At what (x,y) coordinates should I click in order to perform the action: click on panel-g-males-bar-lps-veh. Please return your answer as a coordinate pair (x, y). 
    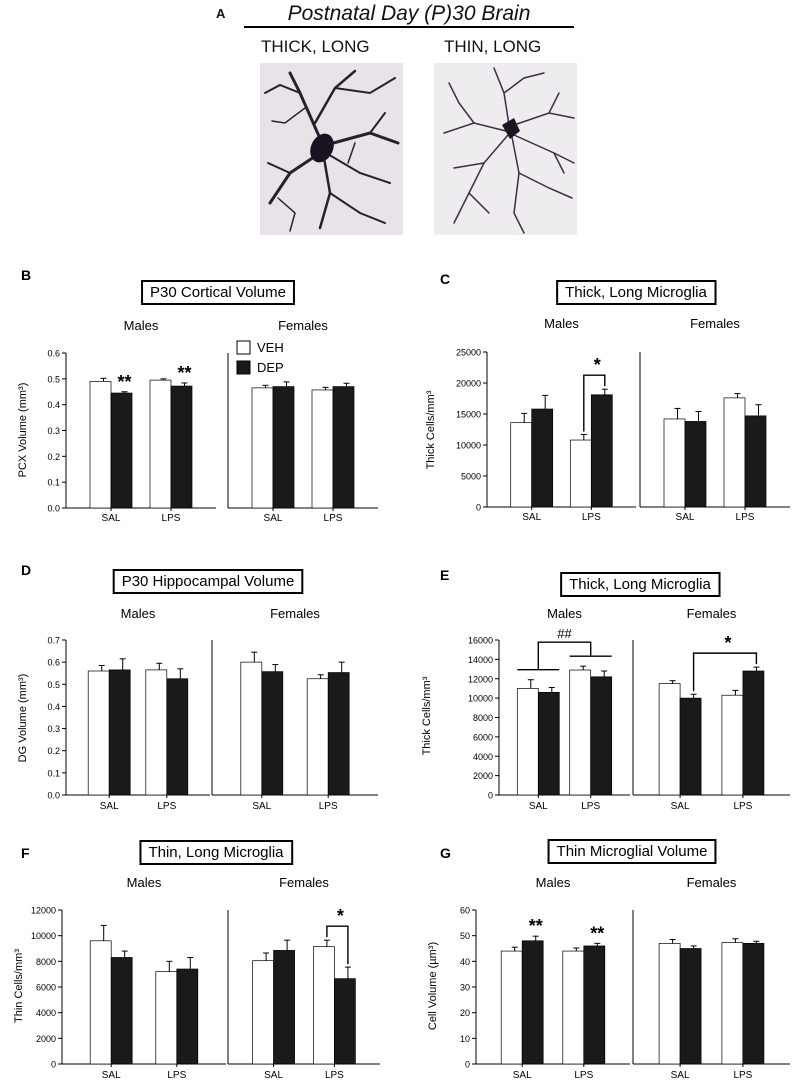
    Looking at the image, I should click on (573, 1007).